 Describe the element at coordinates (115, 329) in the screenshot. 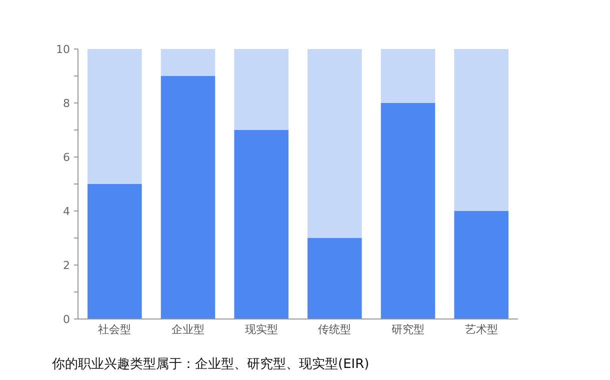

I see `x-tick-label: 社会型` at that location.